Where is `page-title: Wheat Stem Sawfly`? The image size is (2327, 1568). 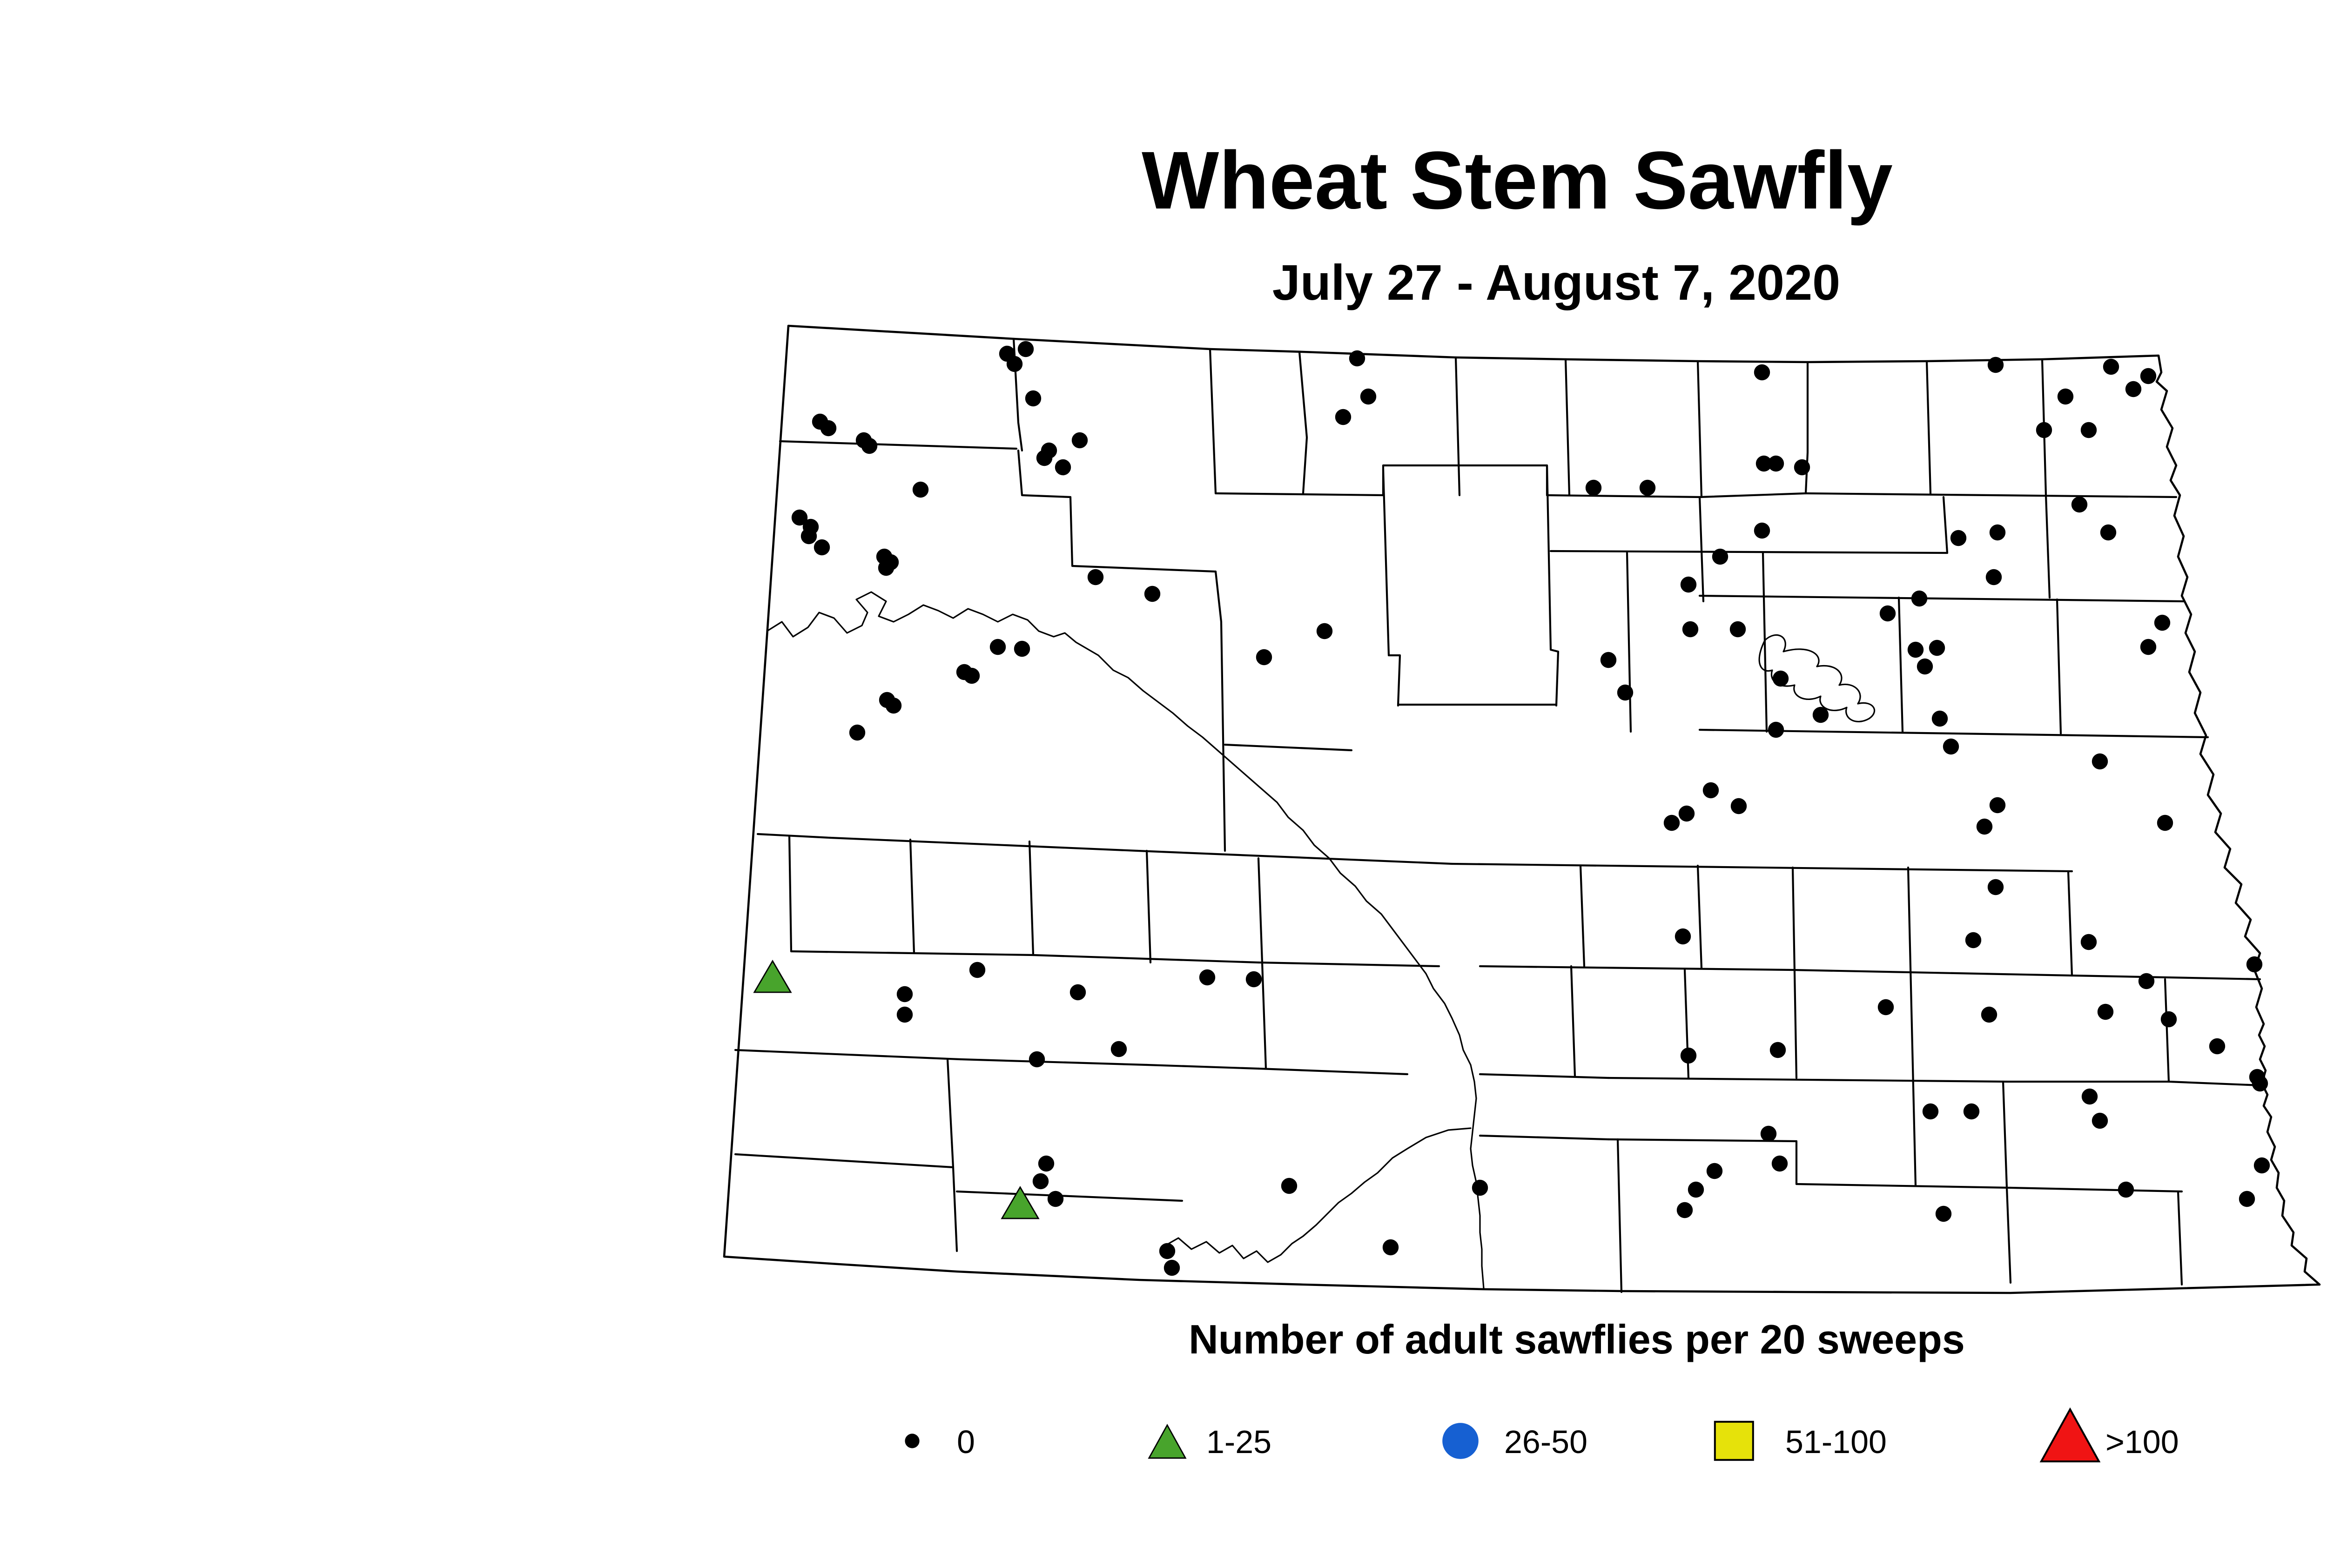 page-title: Wheat Stem Sawfly is located at coordinates (1517, 180).